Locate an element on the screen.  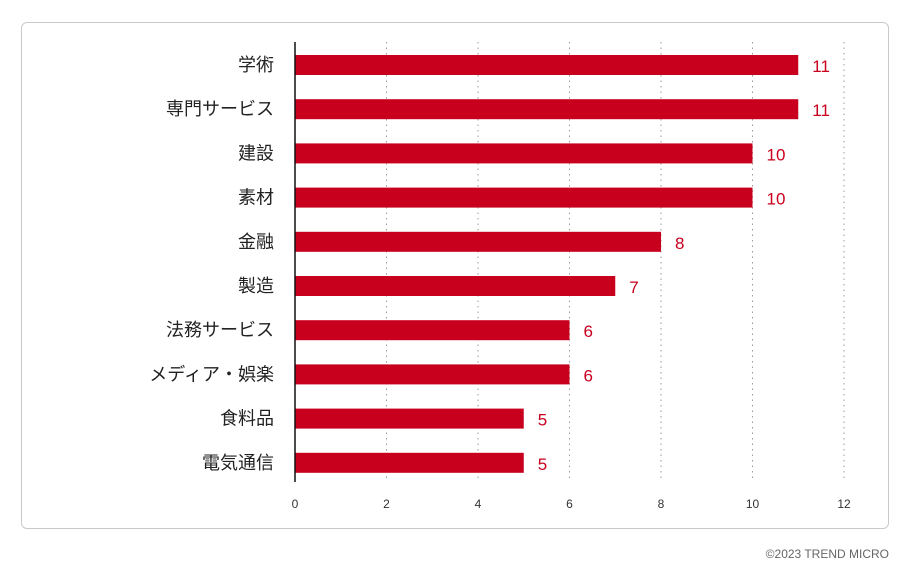
category-label: 製造 is located at coordinates (256, 286).